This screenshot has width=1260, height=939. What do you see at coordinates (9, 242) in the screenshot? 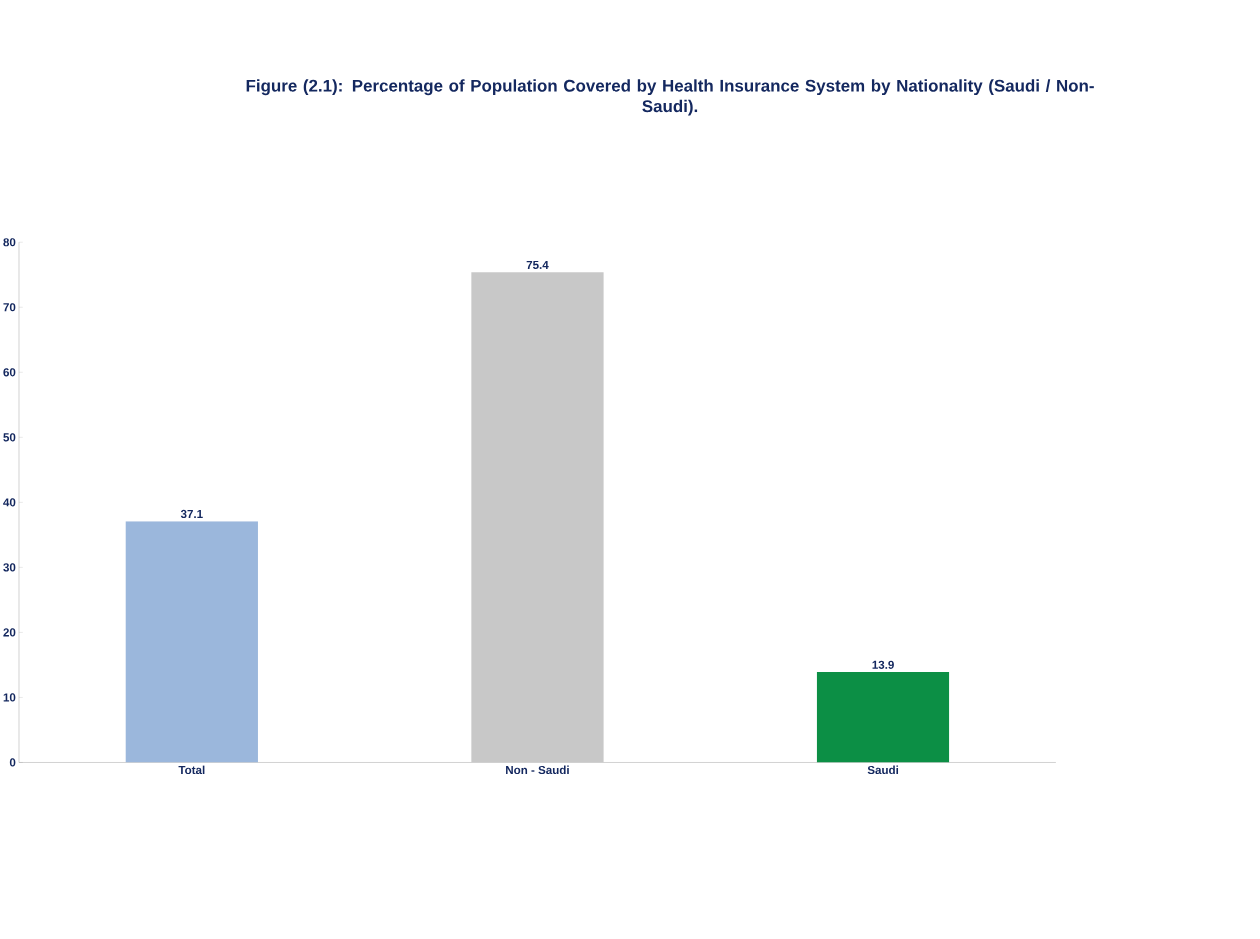
I see `y-tick-label: 80` at bounding box center [9, 242].